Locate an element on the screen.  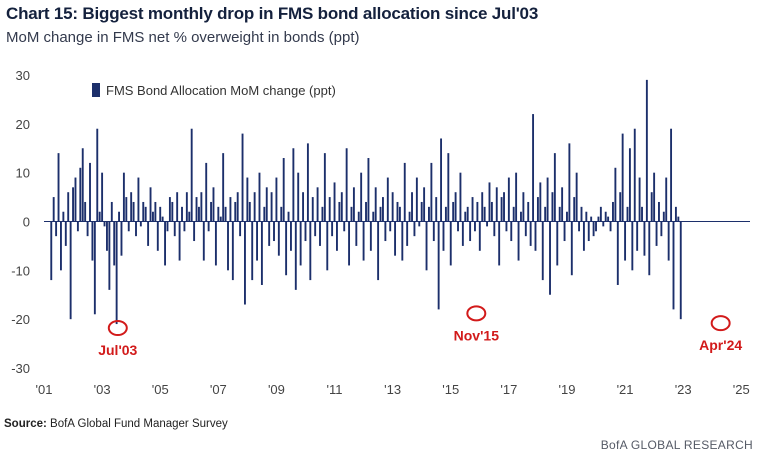
y-tick-label: -20 is located at coordinates (20, 319).